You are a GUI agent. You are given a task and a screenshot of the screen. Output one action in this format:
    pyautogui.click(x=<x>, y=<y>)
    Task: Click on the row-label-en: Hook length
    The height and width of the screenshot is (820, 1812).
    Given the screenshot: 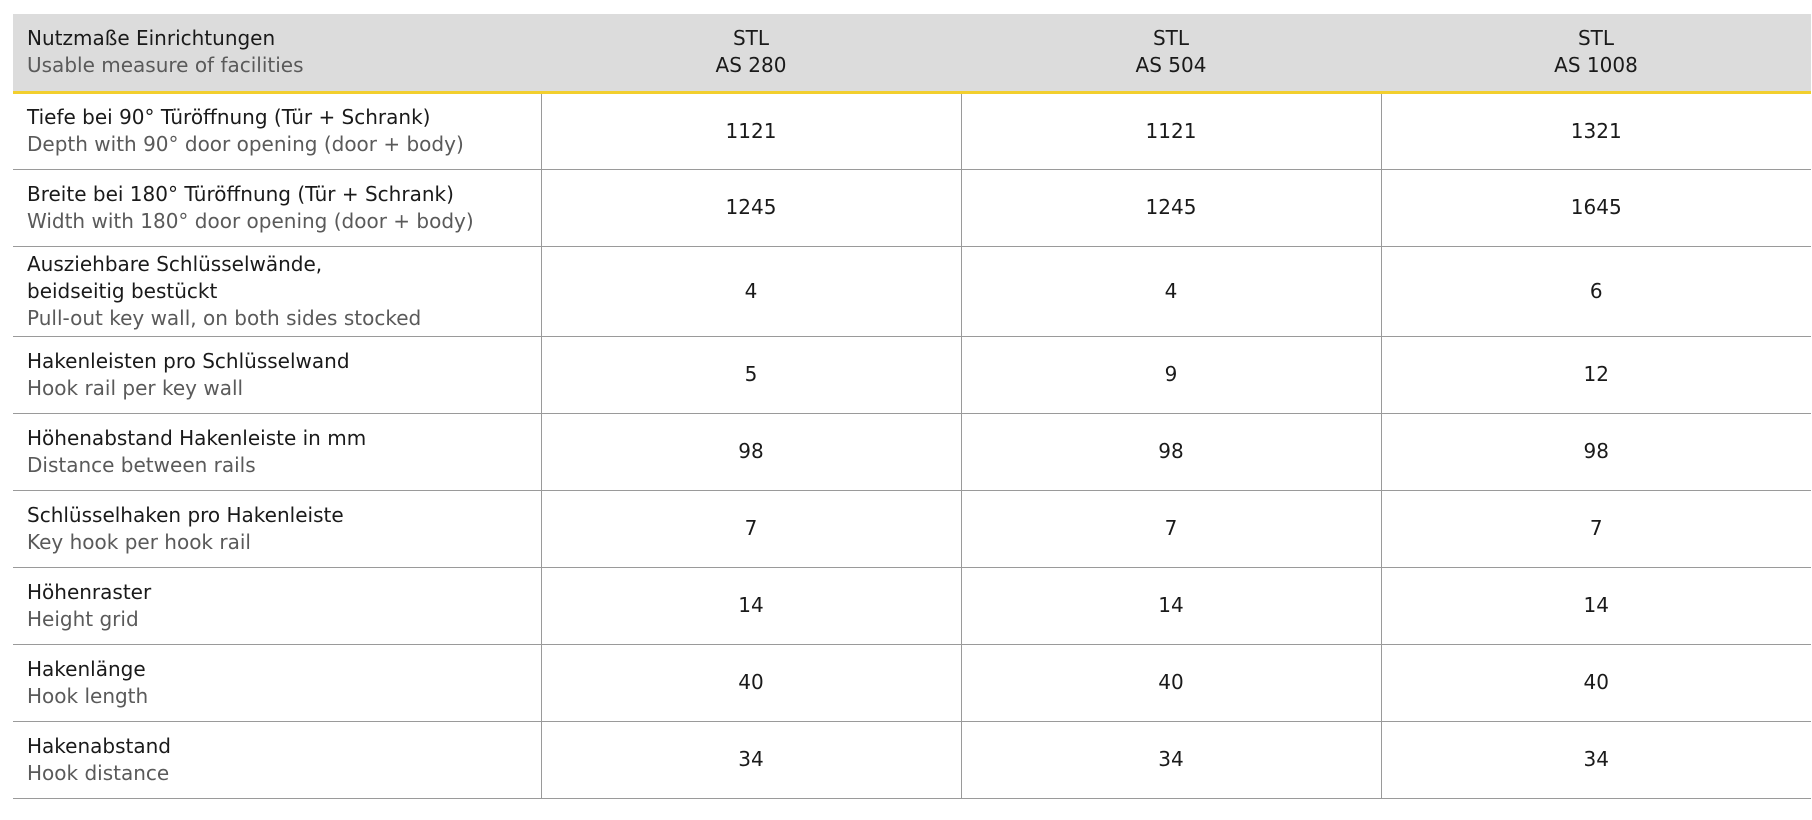 What is the action you would take?
    pyautogui.click(x=88, y=695)
    